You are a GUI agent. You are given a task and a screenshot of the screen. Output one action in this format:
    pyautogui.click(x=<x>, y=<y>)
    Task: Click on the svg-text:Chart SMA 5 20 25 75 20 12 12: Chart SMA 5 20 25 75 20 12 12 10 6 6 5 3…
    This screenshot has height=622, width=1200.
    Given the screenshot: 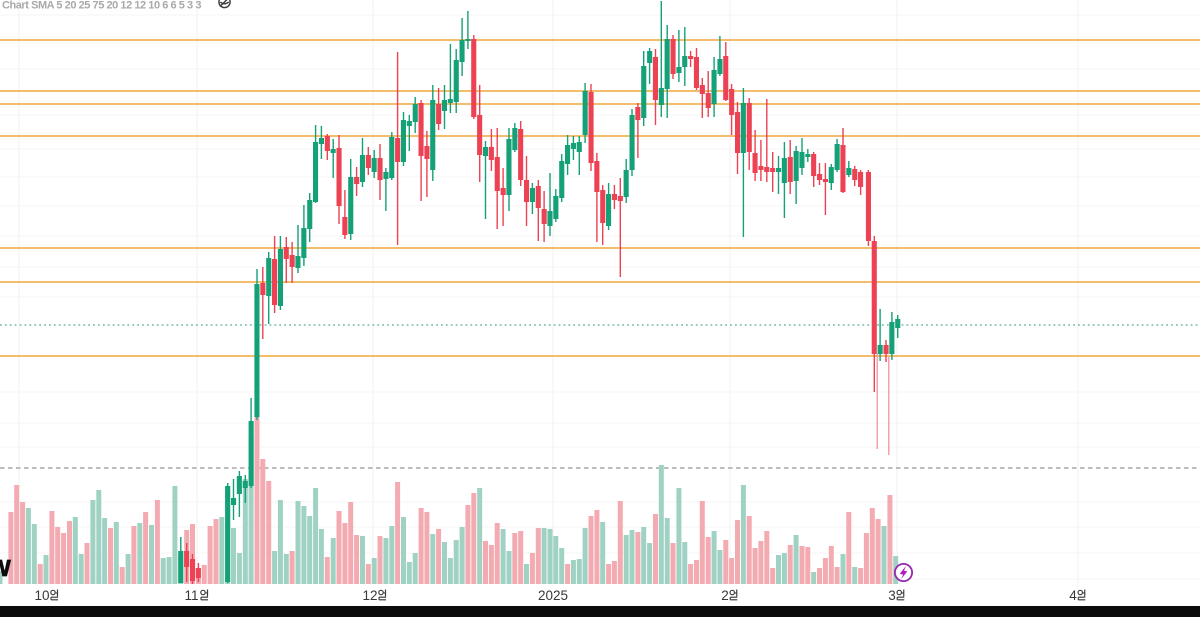 What is the action you would take?
    pyautogui.click(x=101, y=6)
    